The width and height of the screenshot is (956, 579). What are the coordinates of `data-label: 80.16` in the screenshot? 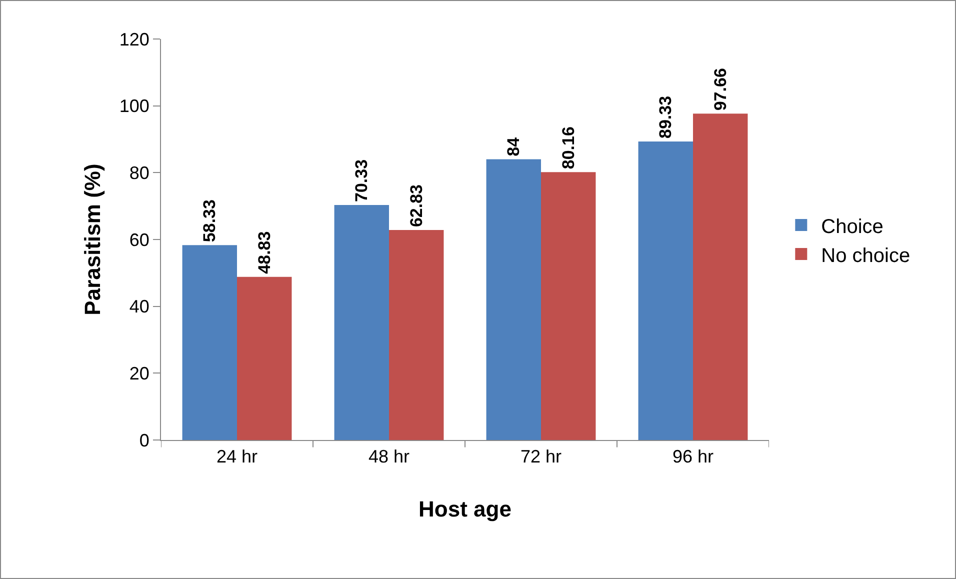 It's located at (568, 148).